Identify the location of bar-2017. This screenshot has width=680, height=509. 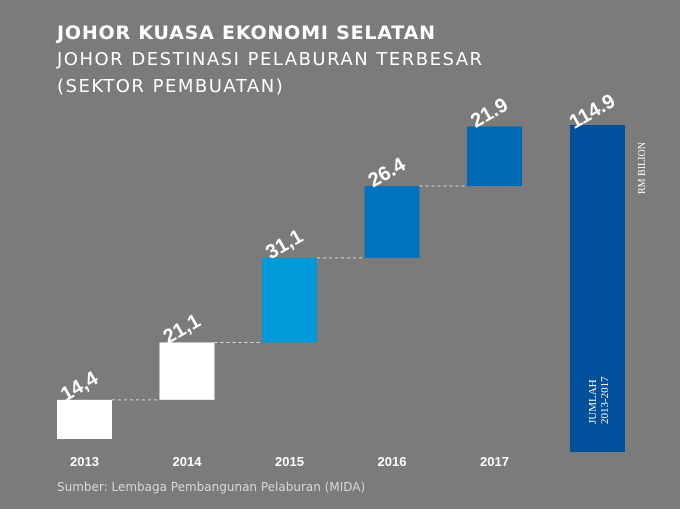
(494, 156).